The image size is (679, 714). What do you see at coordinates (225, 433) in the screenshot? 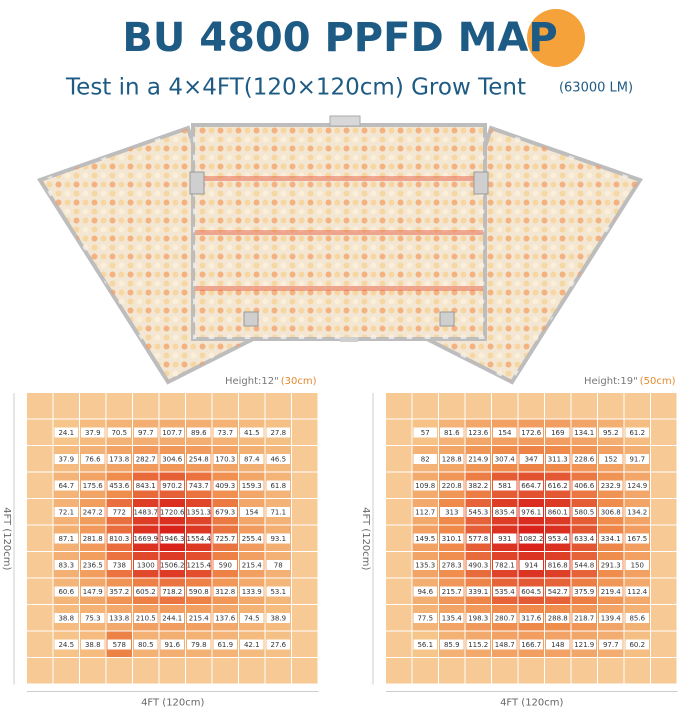
I see `value-label: 73.7` at bounding box center [225, 433].